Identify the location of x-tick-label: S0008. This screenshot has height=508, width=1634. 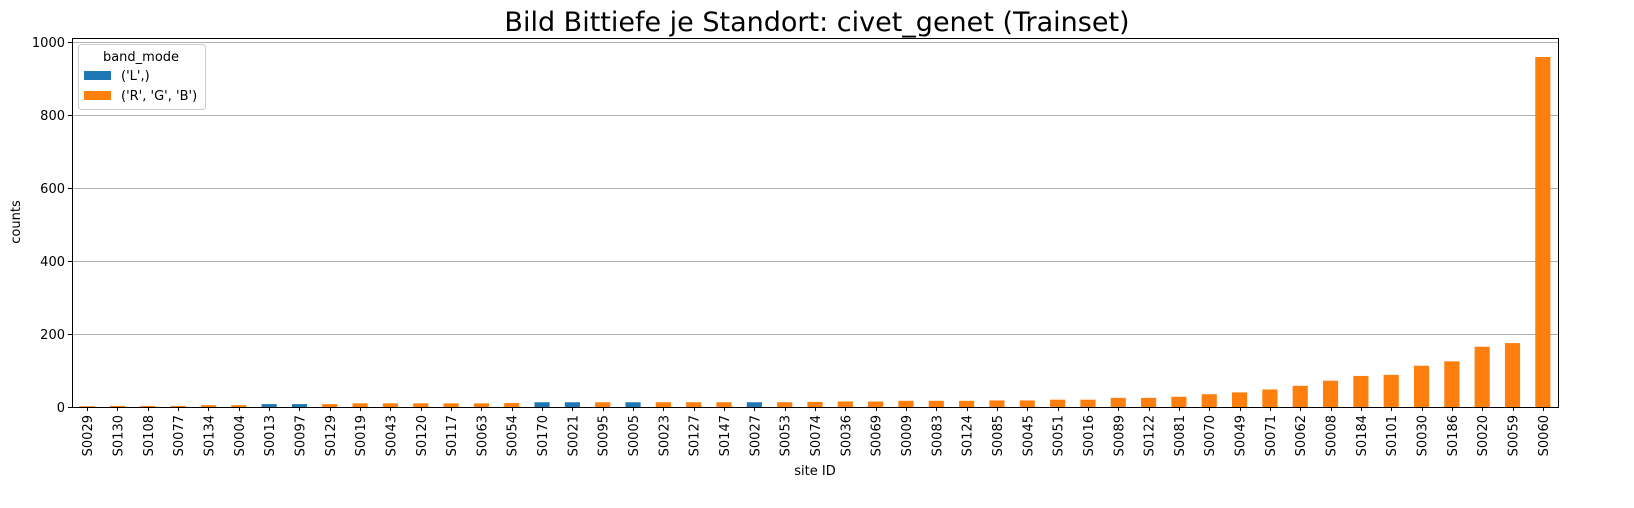
(1332, 435).